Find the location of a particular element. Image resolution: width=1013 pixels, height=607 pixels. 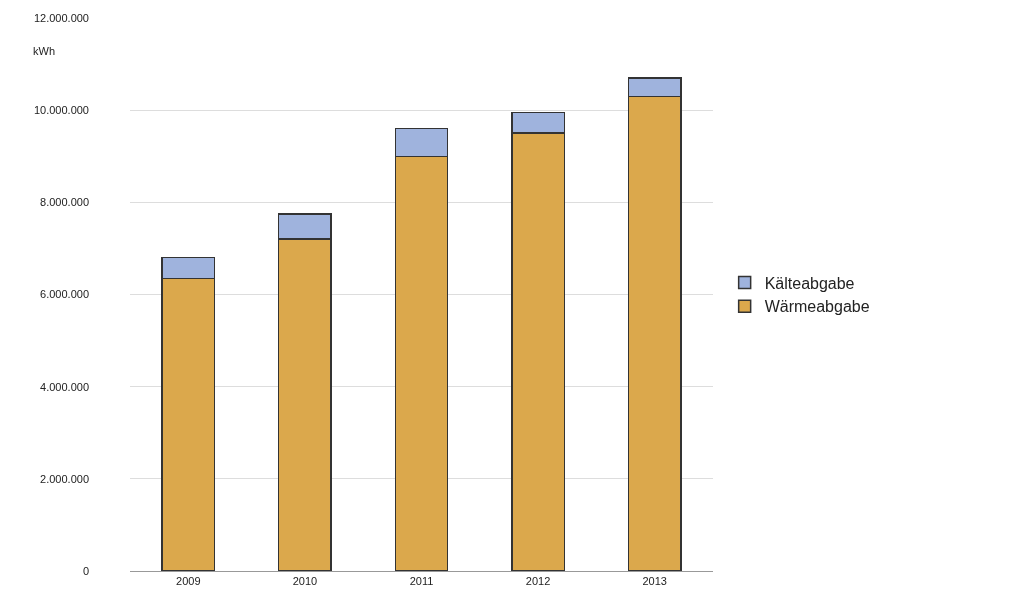

x-tick-label: 2011 is located at coordinates (421, 581).